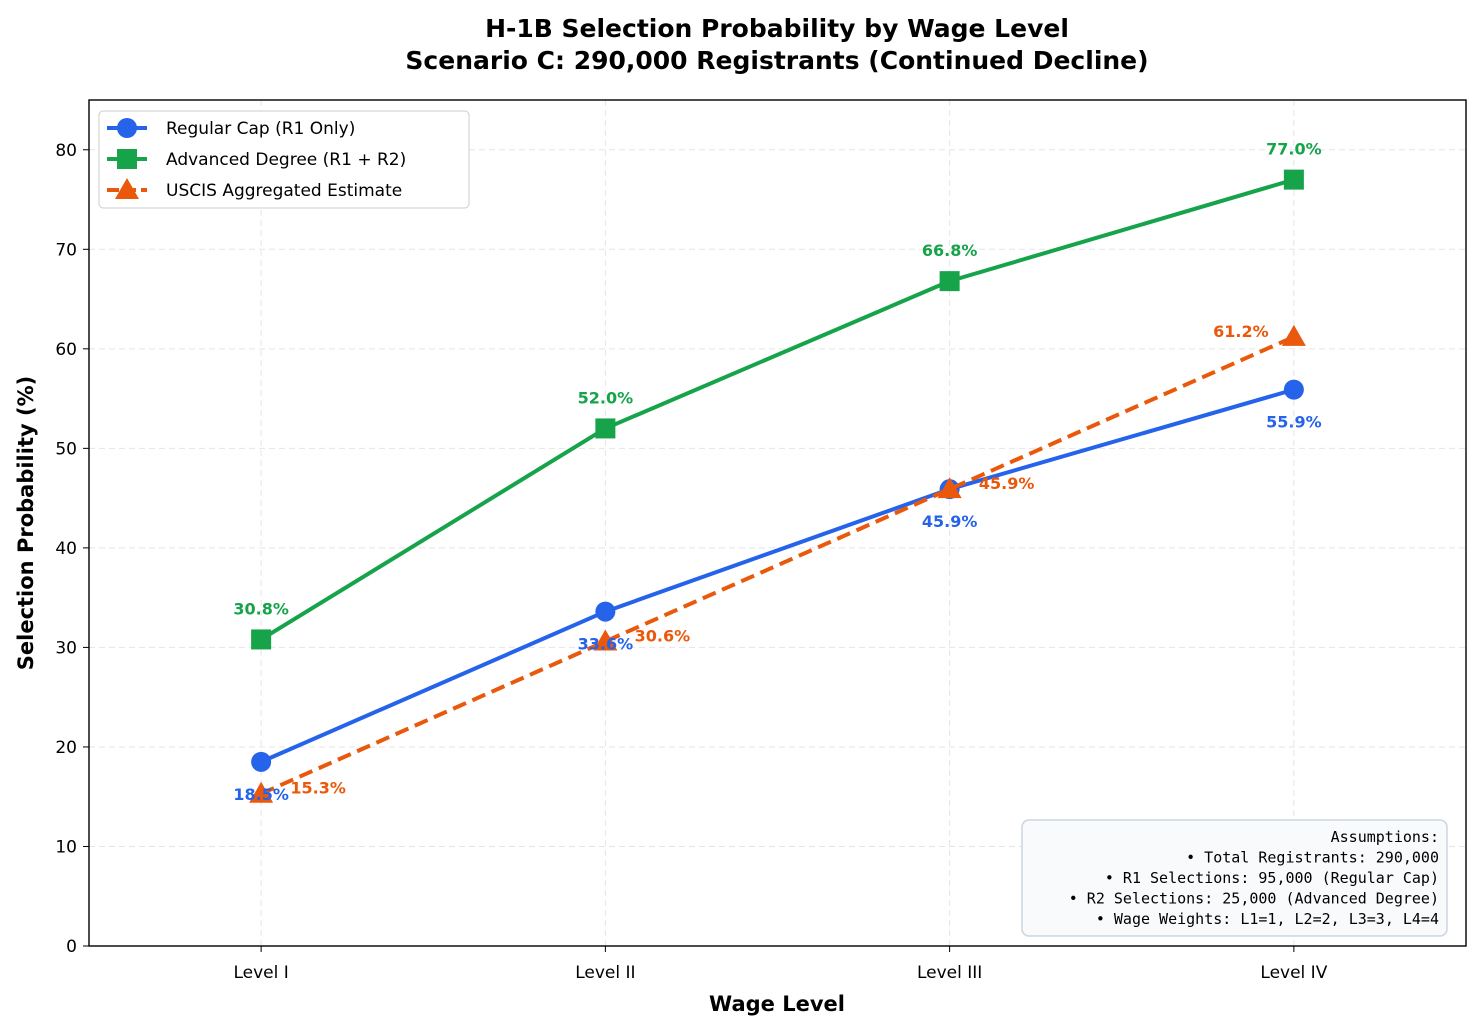 The image size is (1482, 1031). What do you see at coordinates (260, 129) in the screenshot?
I see `legend-label: Regular Cap (R1 Only)` at bounding box center [260, 129].